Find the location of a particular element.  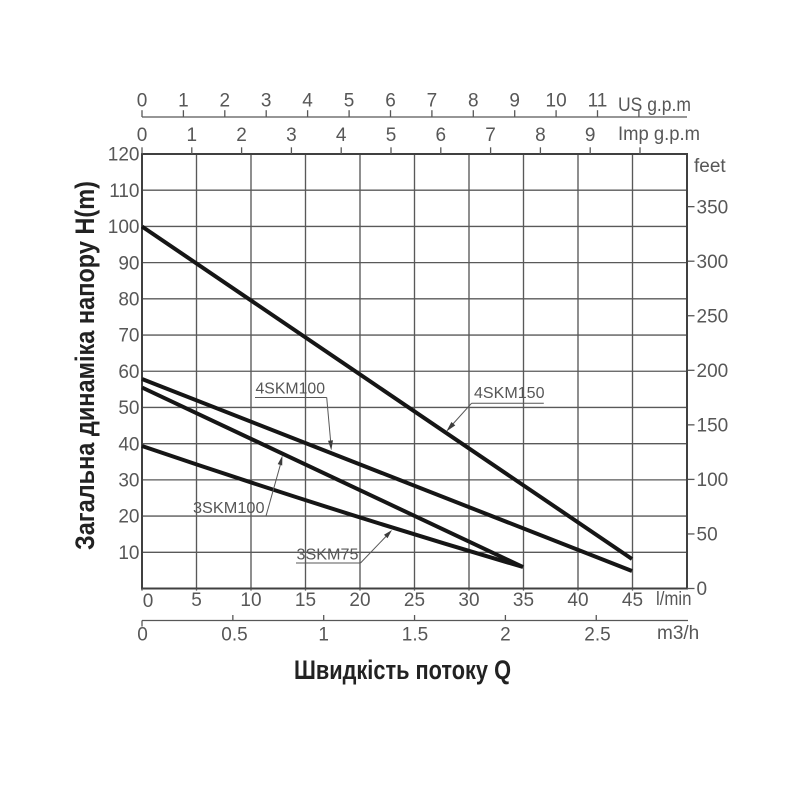

svg-text: 90 is located at coordinates (128, 263).